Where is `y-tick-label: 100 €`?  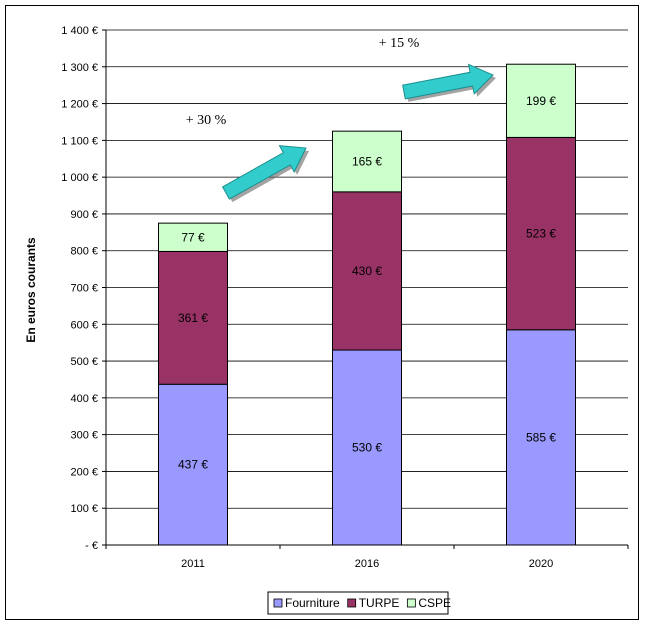 y-tick-label: 100 € is located at coordinates (84, 509).